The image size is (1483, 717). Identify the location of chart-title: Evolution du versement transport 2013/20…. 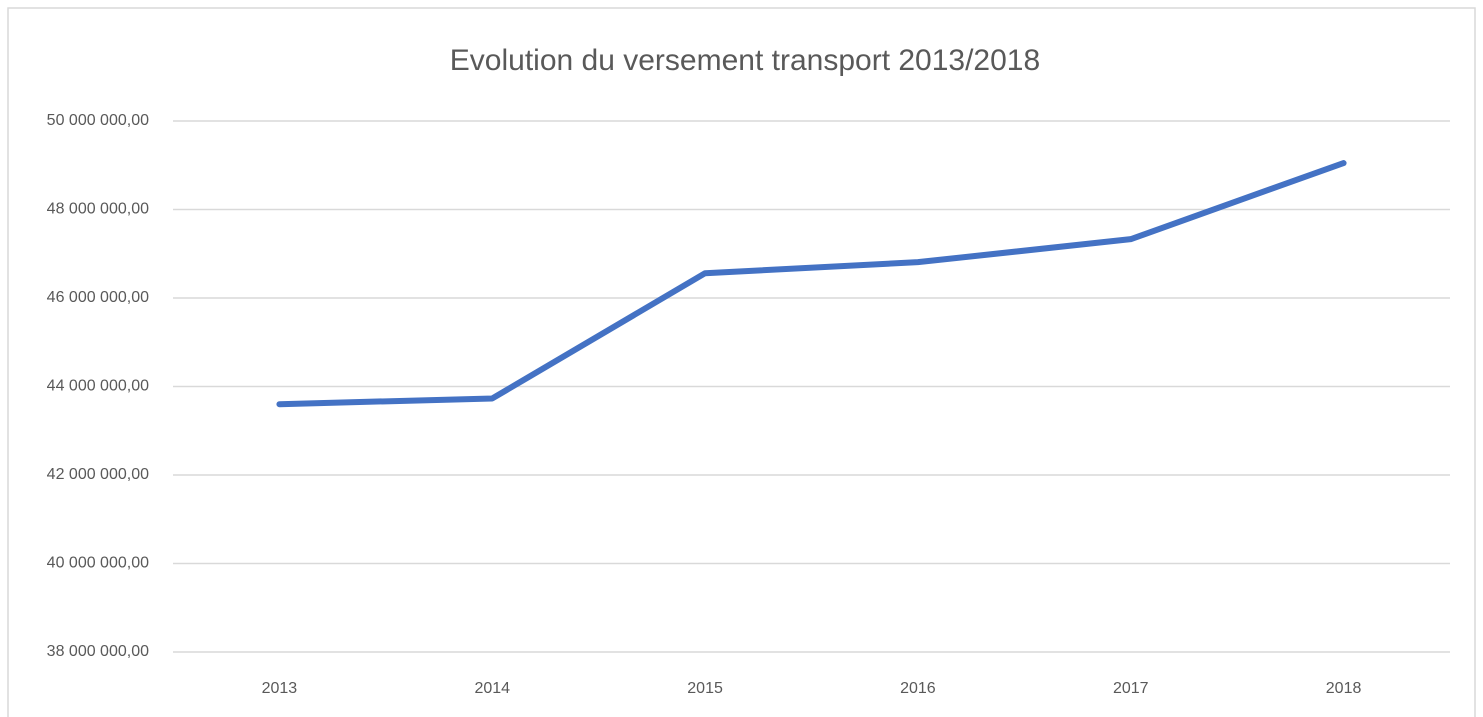
(745, 60).